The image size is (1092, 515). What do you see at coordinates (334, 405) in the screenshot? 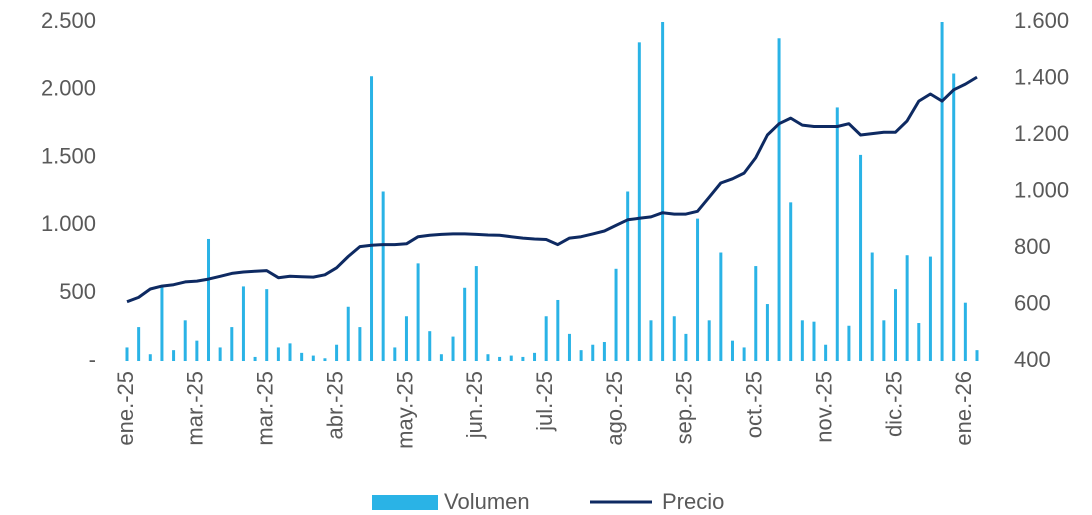
I see `x-tick-label: abr.-25` at bounding box center [334, 405].